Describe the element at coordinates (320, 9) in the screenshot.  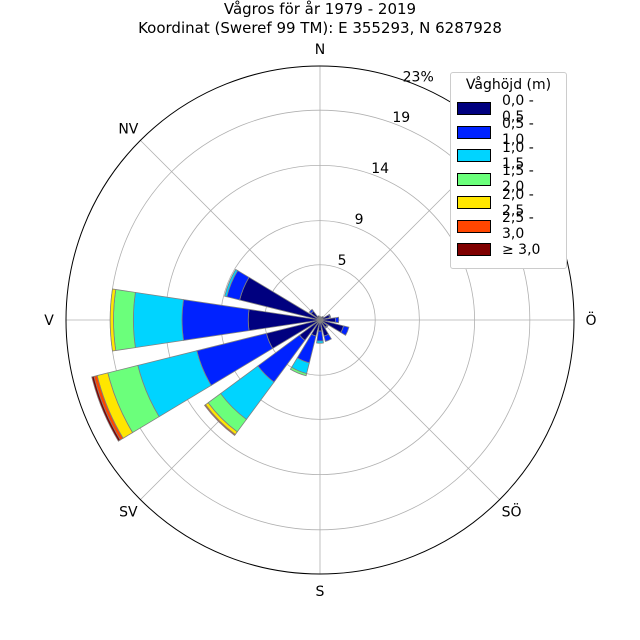
I see `title-line-1: Vågros för år 1979 - 2019` at that location.